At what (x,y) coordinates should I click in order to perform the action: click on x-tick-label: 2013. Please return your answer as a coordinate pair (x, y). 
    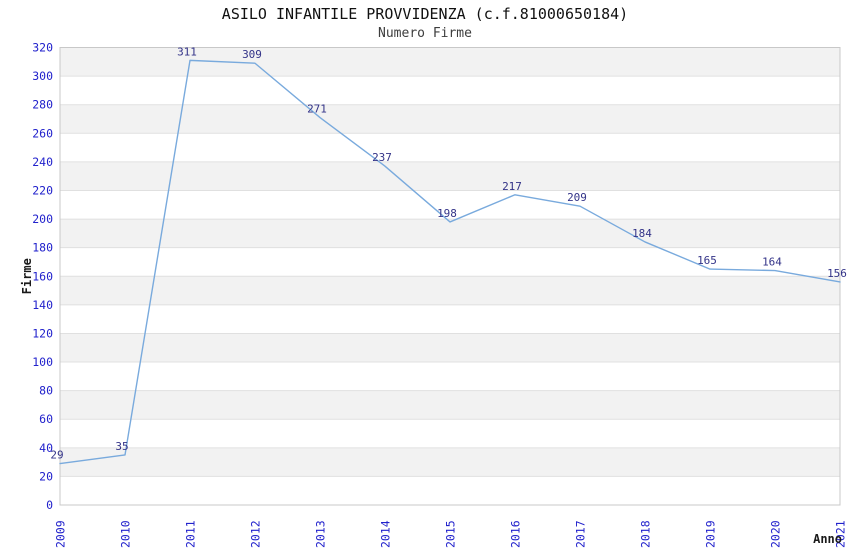
    Looking at the image, I should click on (321, 534).